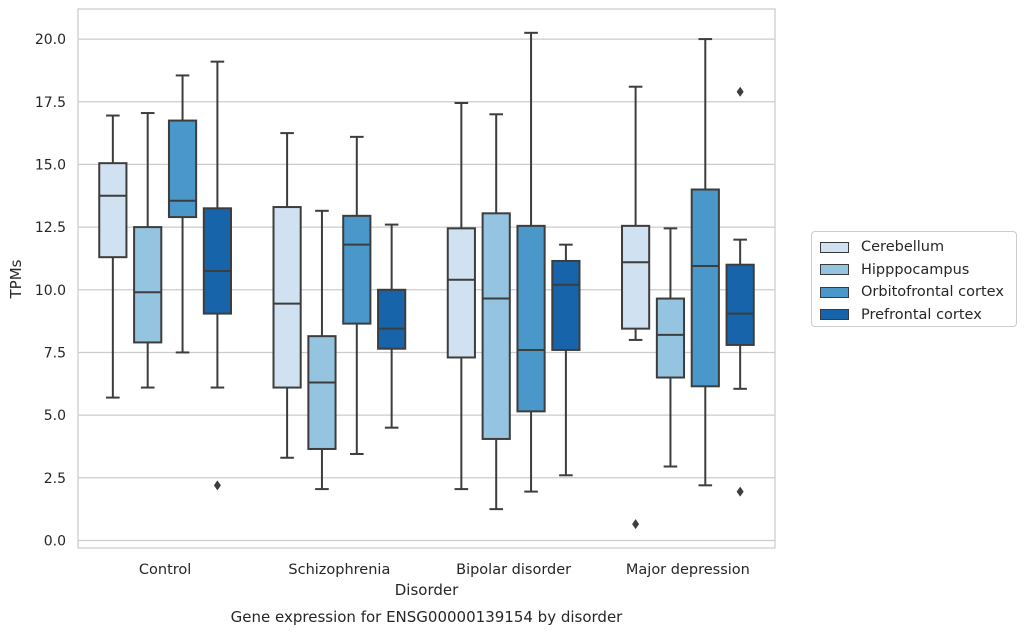  What do you see at coordinates (932, 292) in the screenshot?
I see `legend-label: Orbitofrontal cortex` at bounding box center [932, 292].